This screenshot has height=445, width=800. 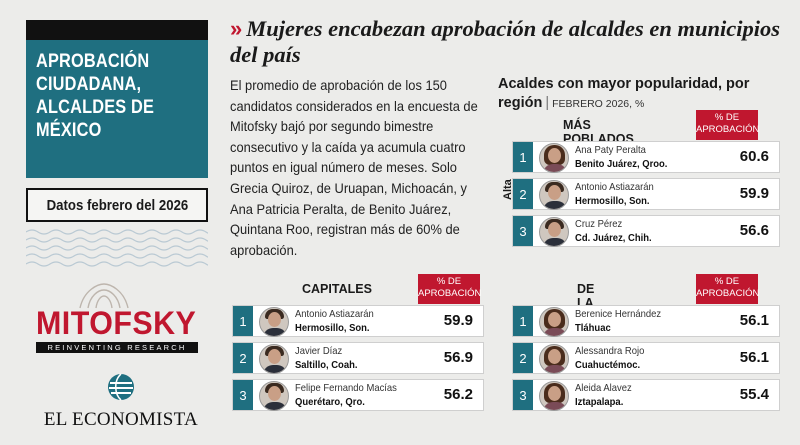 I want to click on mayor-name: Aleida Alavez, so click(x=603, y=388).